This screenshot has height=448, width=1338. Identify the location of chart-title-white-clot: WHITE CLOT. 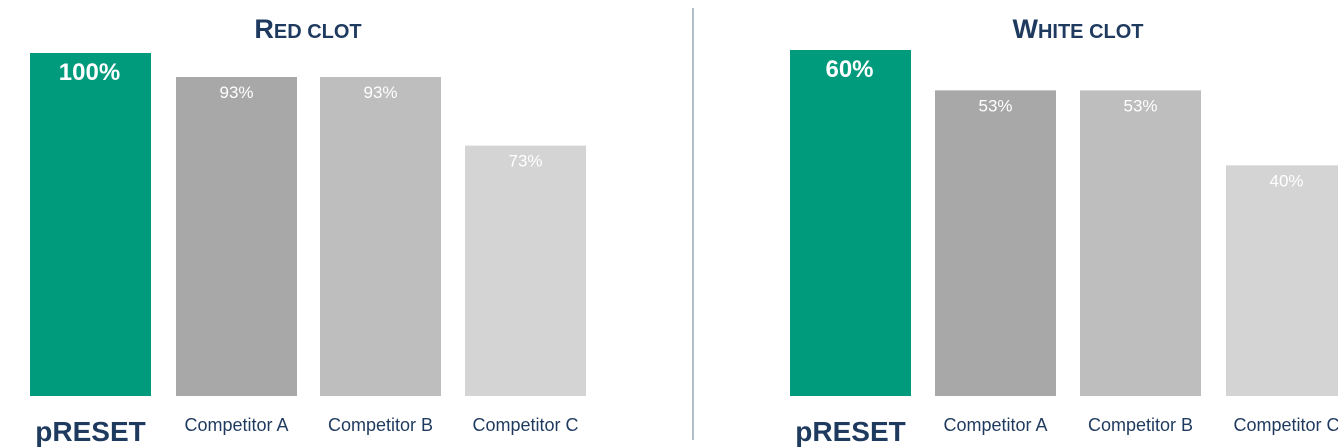
(1077, 29).